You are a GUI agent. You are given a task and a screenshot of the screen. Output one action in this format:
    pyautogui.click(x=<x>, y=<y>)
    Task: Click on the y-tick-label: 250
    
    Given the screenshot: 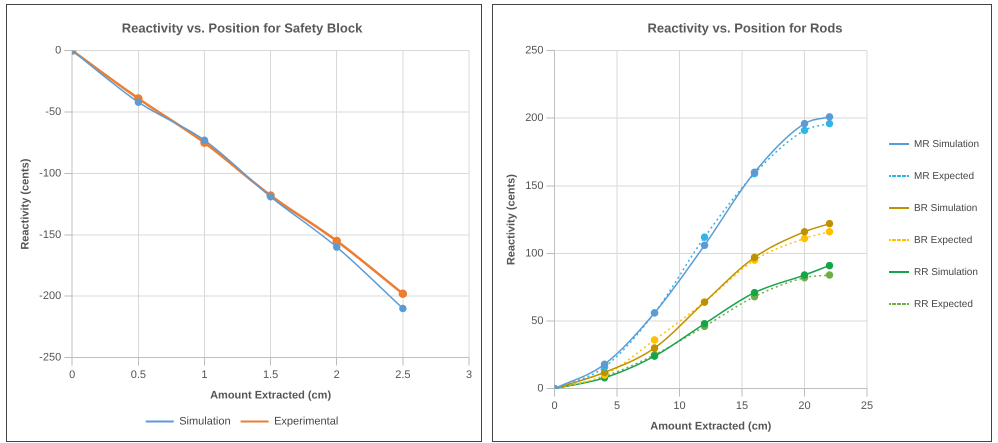 What is the action you would take?
    pyautogui.click(x=534, y=50)
    